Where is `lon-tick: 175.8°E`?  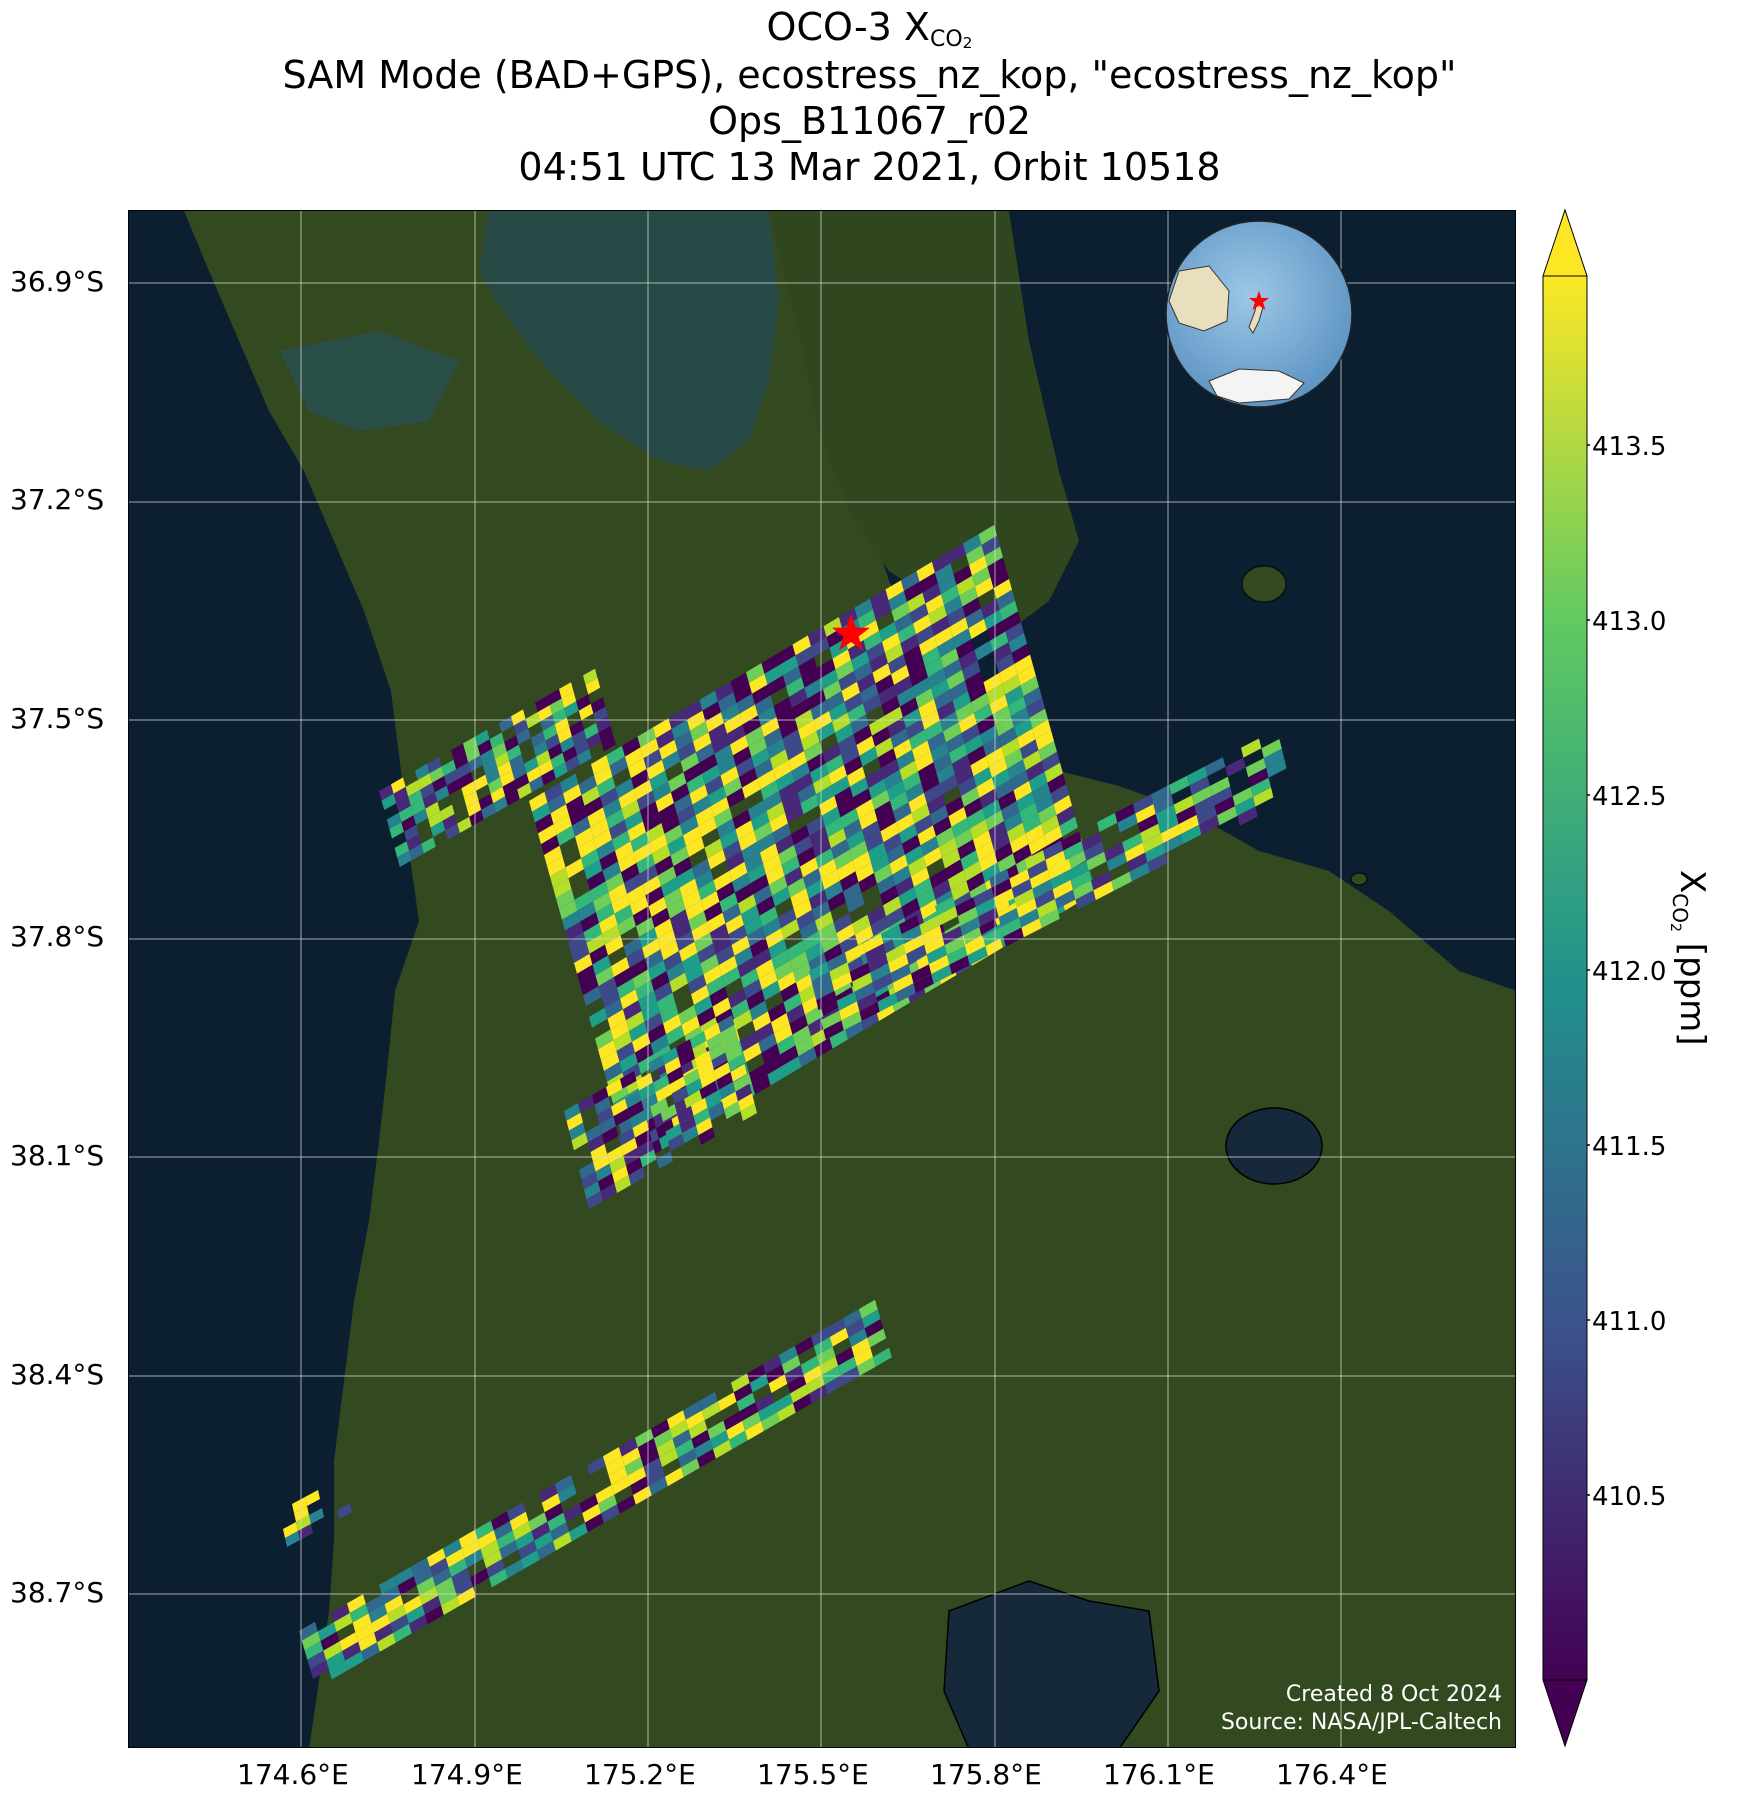 lon-tick: 175.8°E is located at coordinates (986, 1774).